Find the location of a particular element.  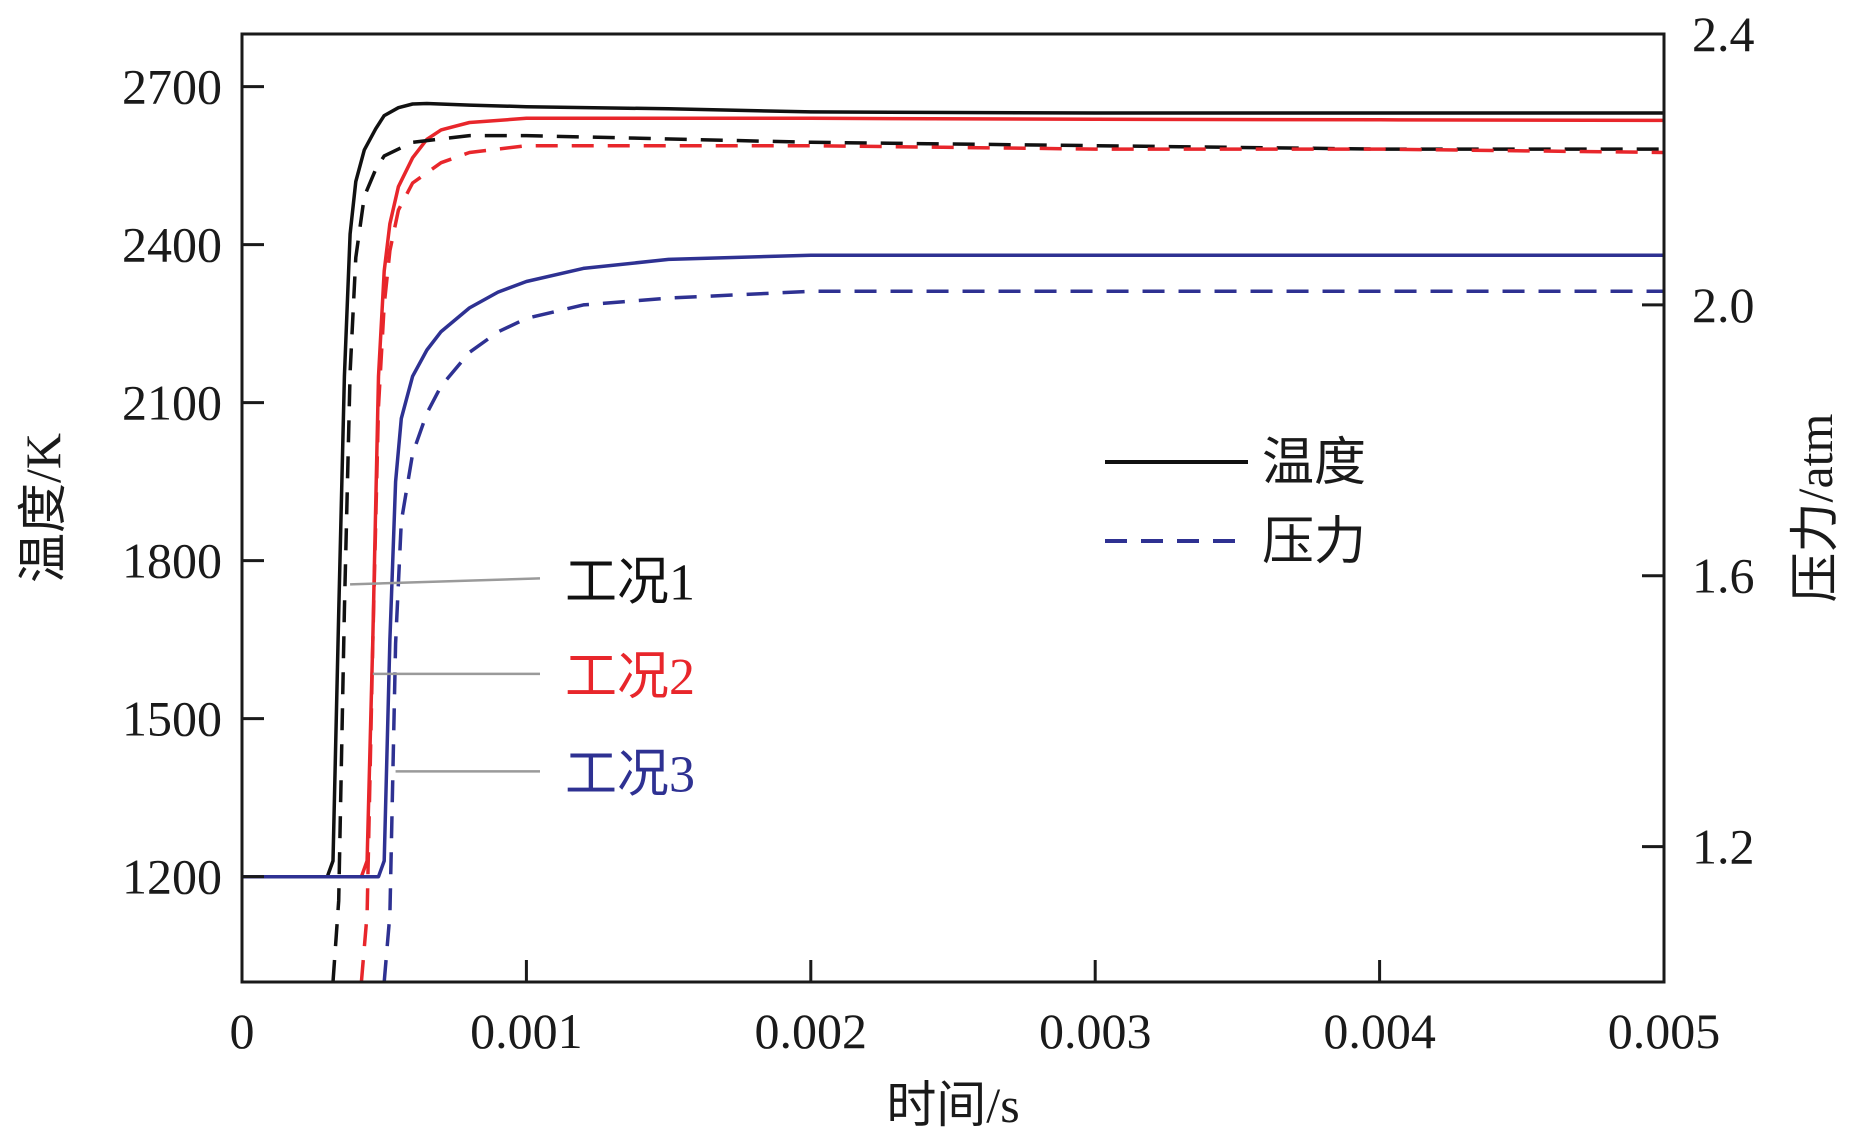

y-right-axis-title: 压力/atm is located at coordinates (1815, 507).